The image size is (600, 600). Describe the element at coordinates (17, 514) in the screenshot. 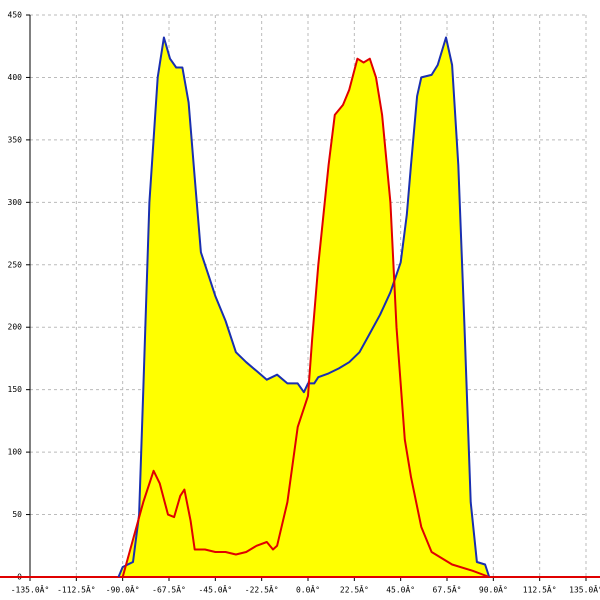

I see `y-tick-label: 50` at that location.